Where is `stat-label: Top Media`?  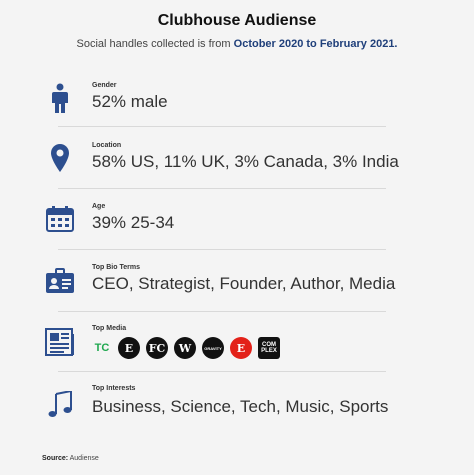
stat-label: Top Media is located at coordinates (109, 328).